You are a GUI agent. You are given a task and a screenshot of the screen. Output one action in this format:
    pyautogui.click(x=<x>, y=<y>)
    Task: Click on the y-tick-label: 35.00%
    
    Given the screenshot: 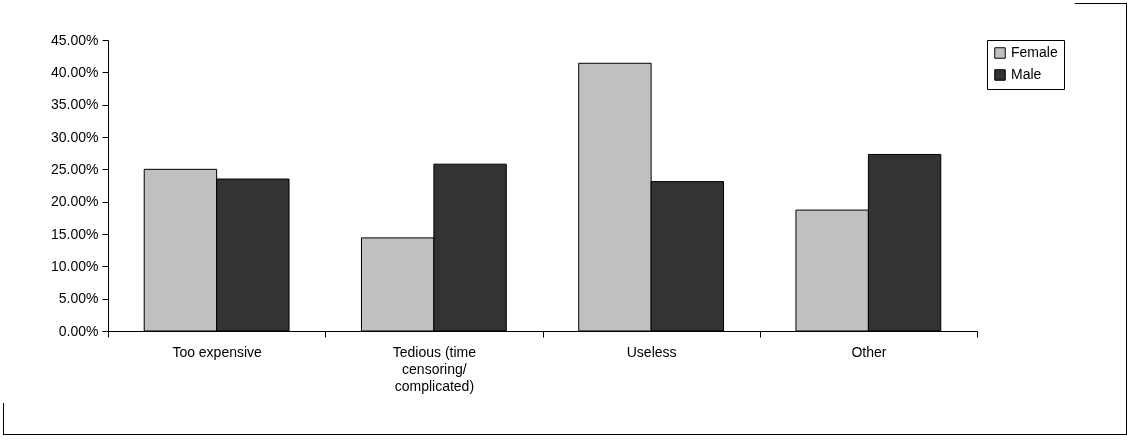 What is the action you would take?
    pyautogui.click(x=75, y=104)
    